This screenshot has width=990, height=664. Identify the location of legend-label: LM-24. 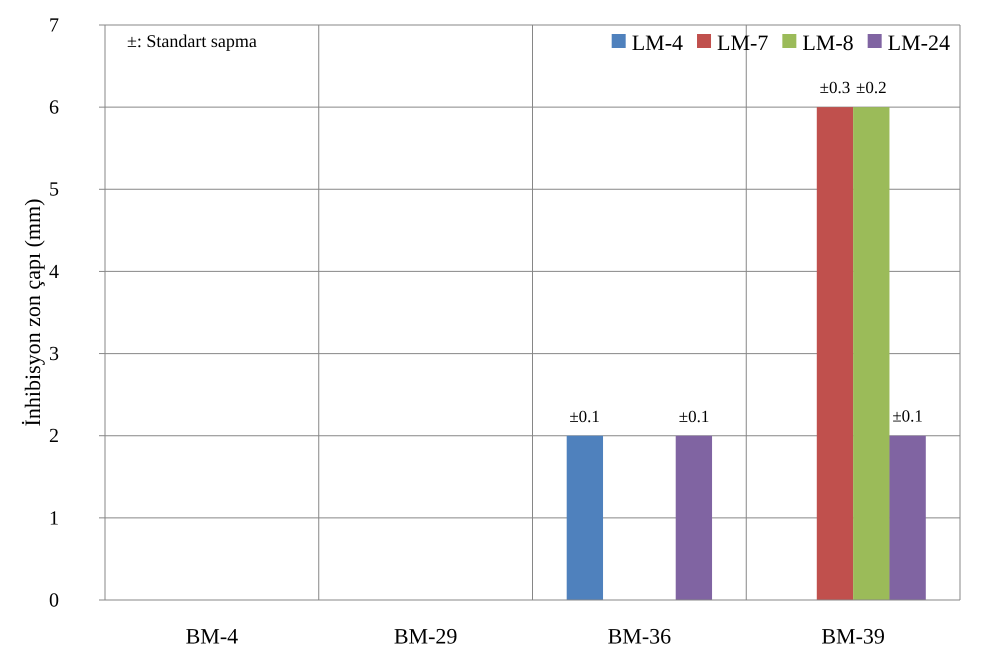
(919, 42).